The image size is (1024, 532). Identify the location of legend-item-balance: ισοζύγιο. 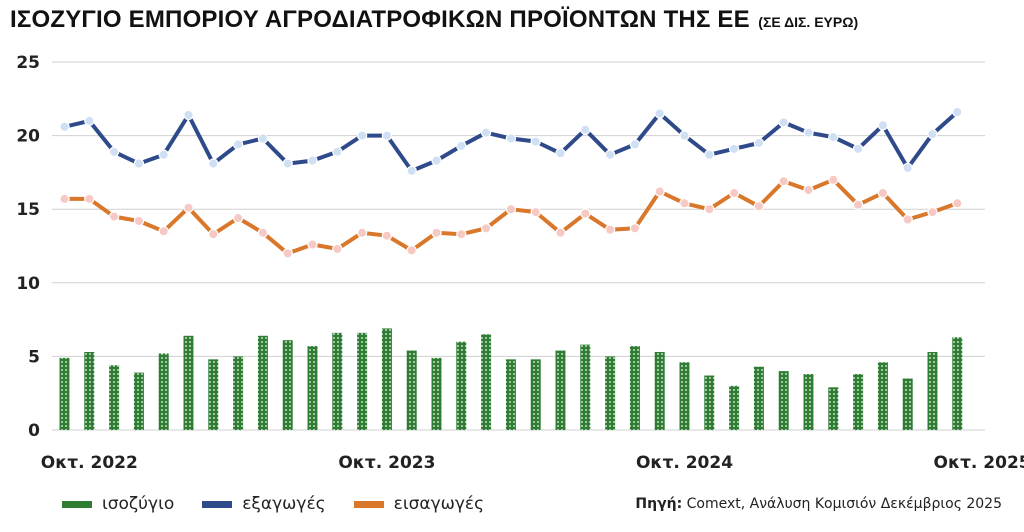
(118, 504).